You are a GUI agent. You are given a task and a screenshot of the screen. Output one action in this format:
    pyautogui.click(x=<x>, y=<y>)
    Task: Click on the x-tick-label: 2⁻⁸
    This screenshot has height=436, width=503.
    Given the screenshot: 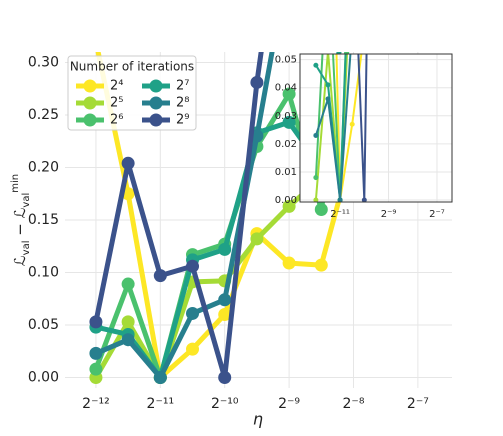 What is the action you would take?
    pyautogui.click(x=354, y=404)
    